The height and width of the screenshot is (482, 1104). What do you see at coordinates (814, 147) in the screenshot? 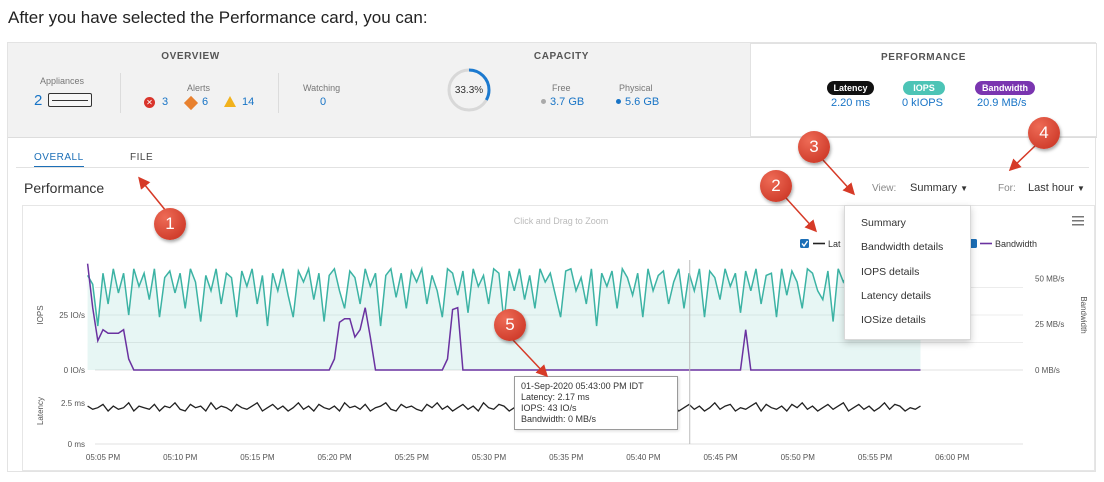
I see `callout-3: 3` at bounding box center [814, 147].